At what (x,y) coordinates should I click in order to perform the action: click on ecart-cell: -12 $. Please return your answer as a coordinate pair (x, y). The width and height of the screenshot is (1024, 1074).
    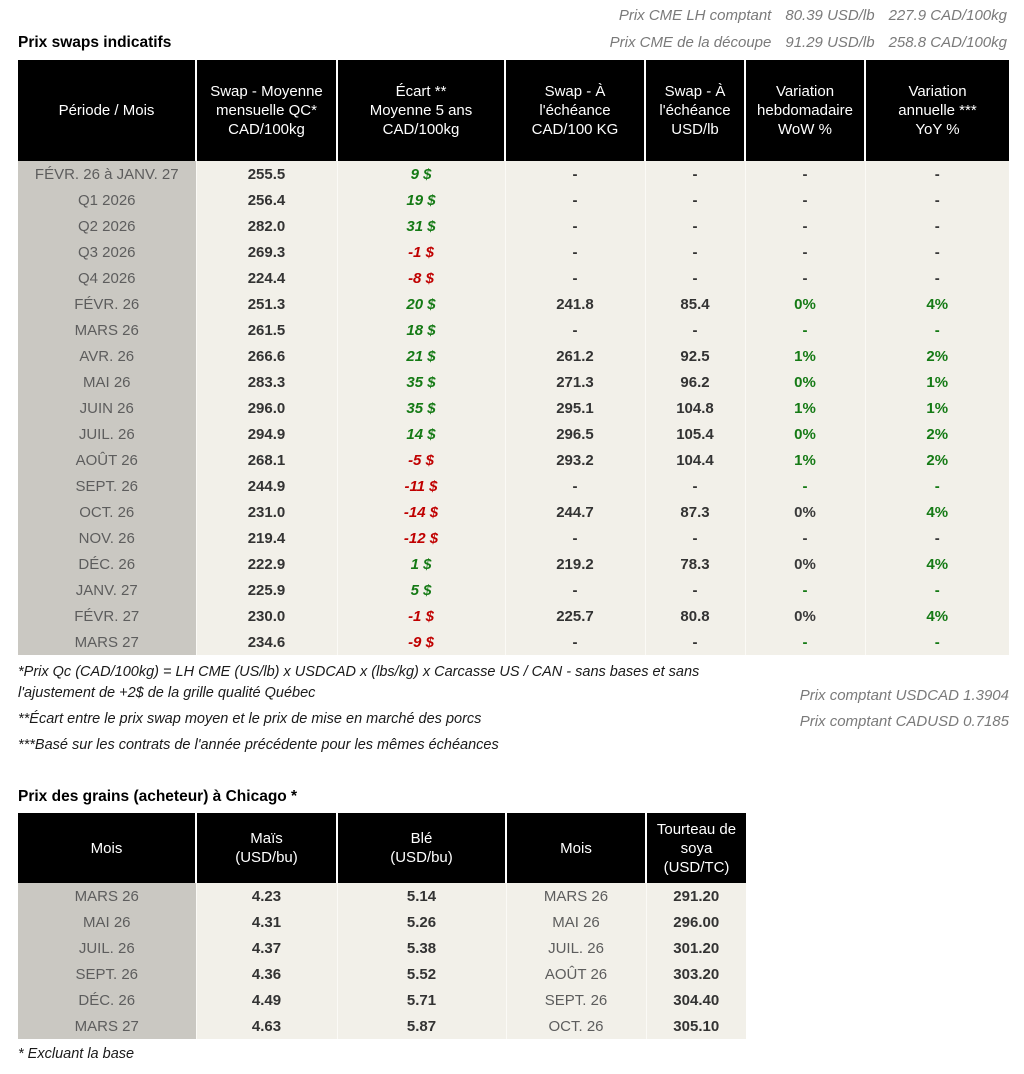
    Looking at the image, I should click on (420, 538).